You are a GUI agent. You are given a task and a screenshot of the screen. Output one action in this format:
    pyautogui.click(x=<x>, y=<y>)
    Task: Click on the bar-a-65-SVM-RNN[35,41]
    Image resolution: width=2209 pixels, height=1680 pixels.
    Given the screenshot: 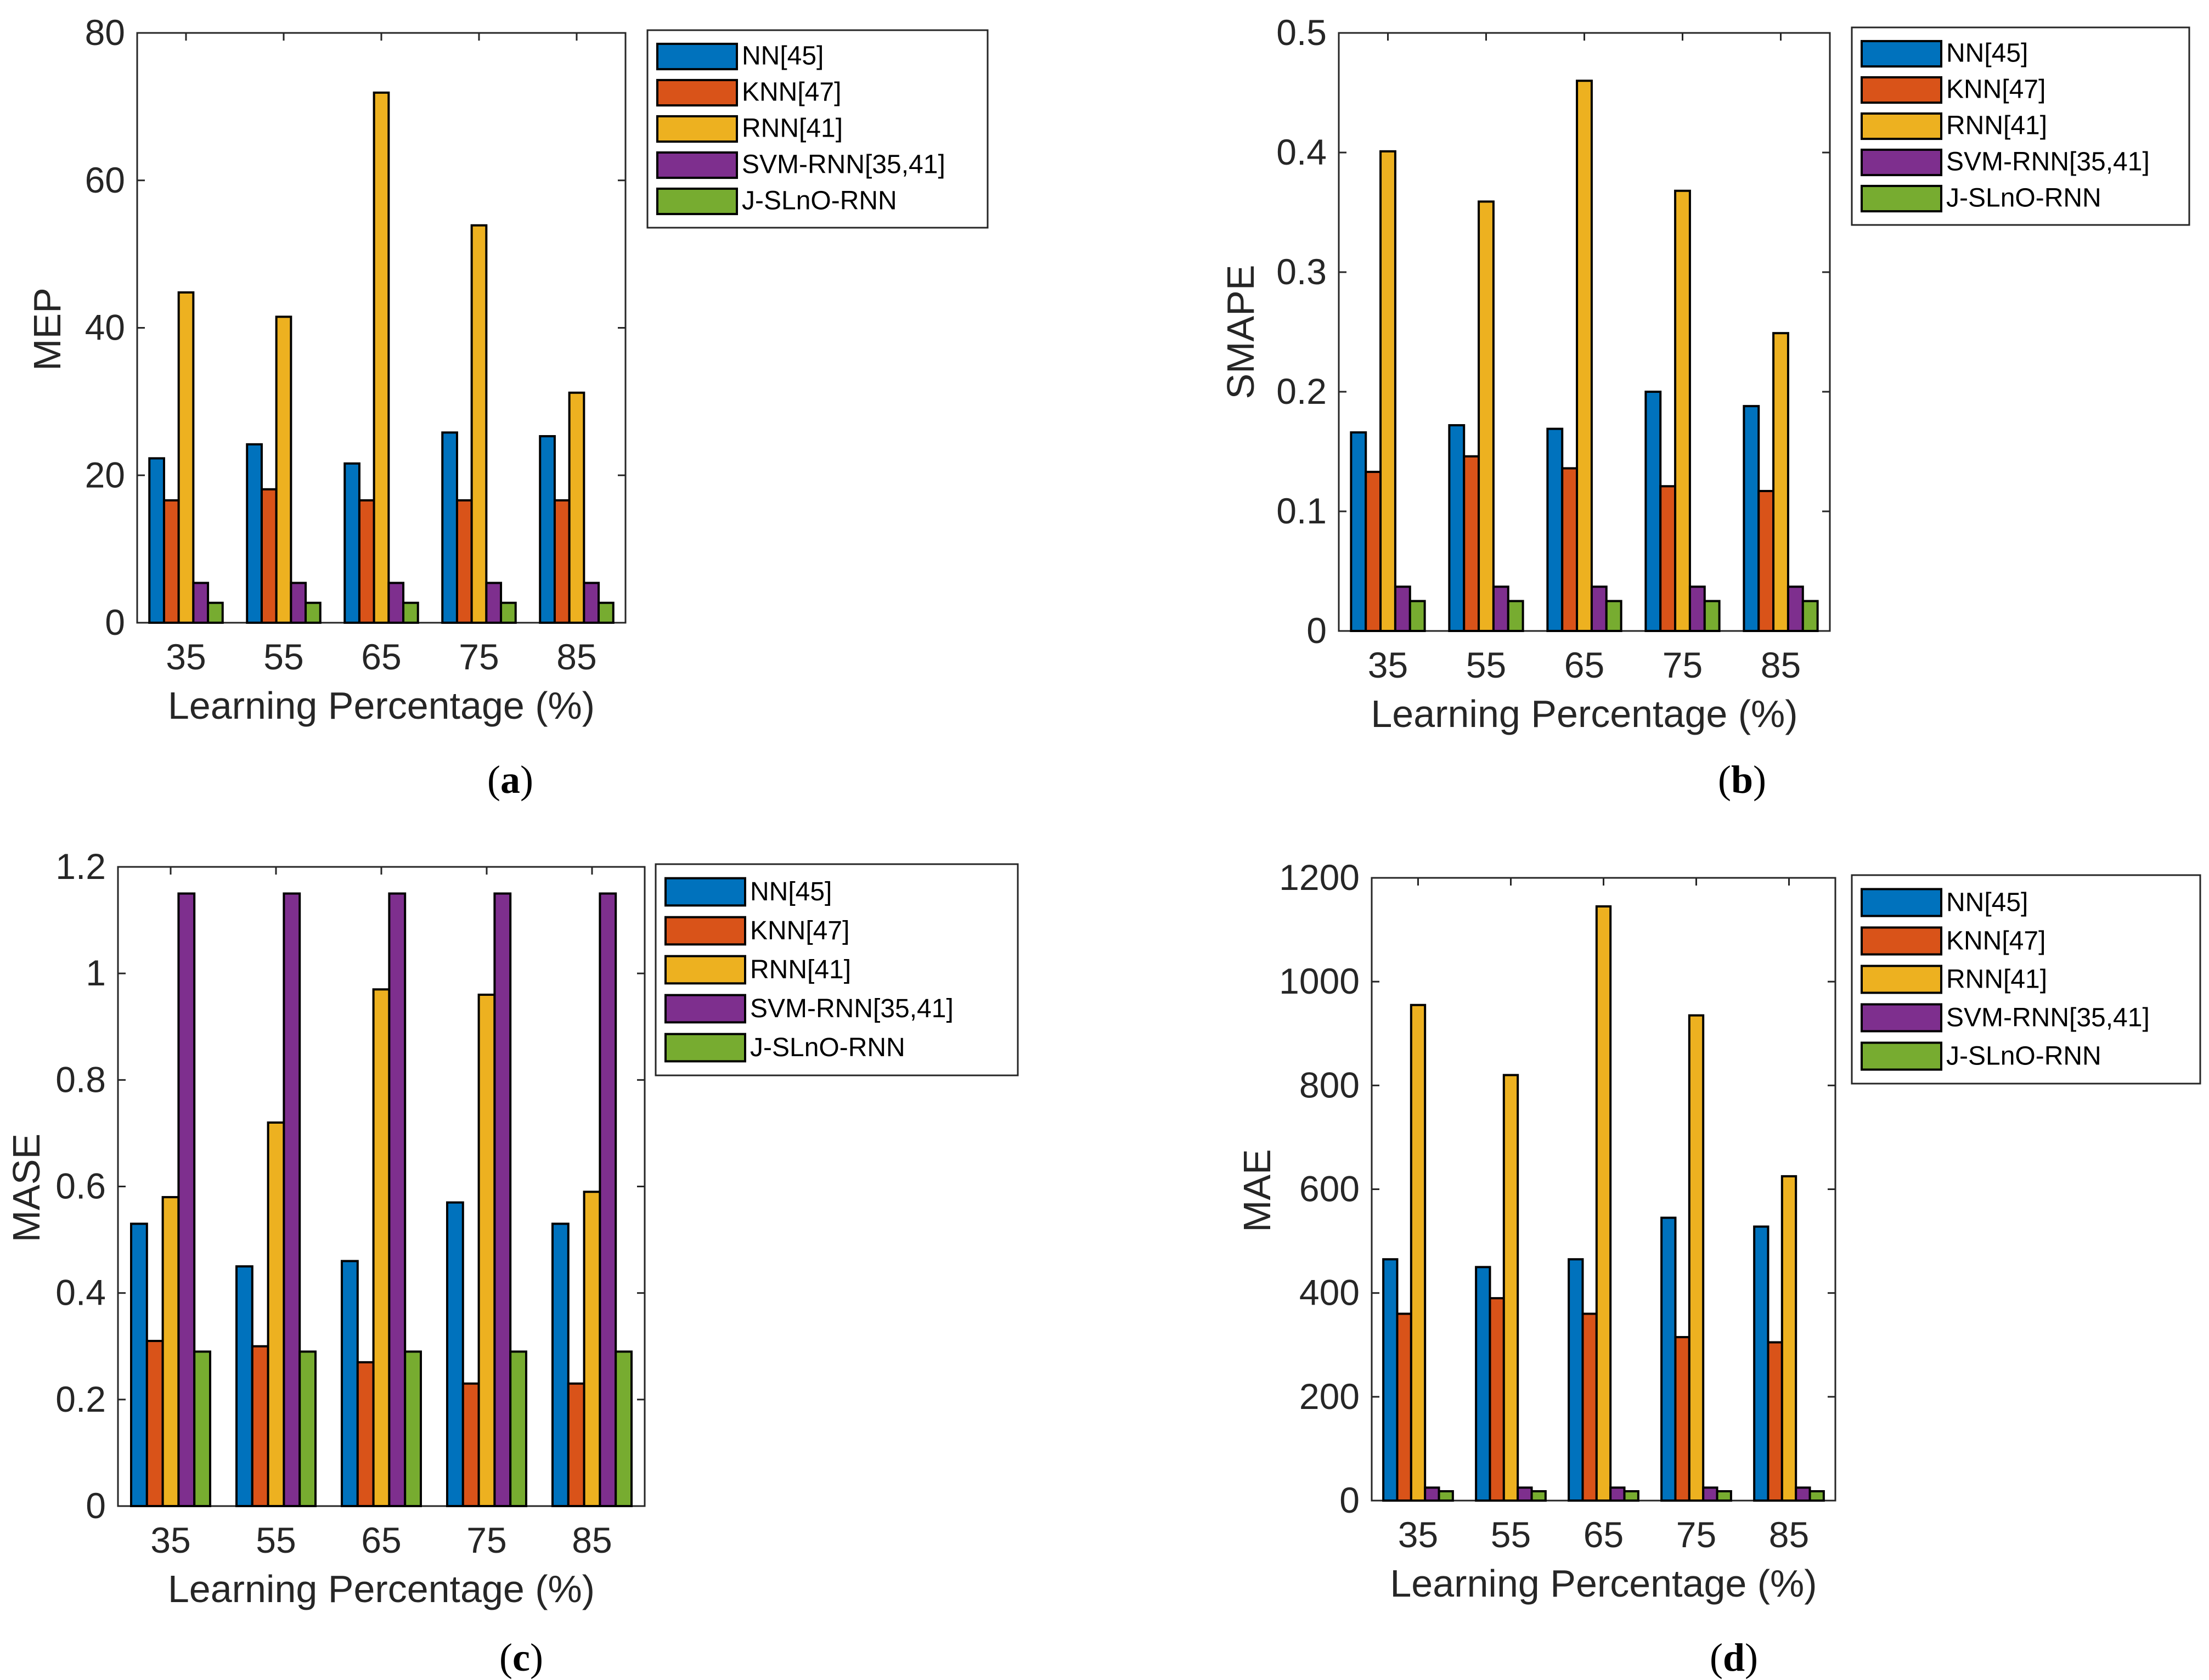 What is the action you would take?
    pyautogui.click(x=396, y=603)
    